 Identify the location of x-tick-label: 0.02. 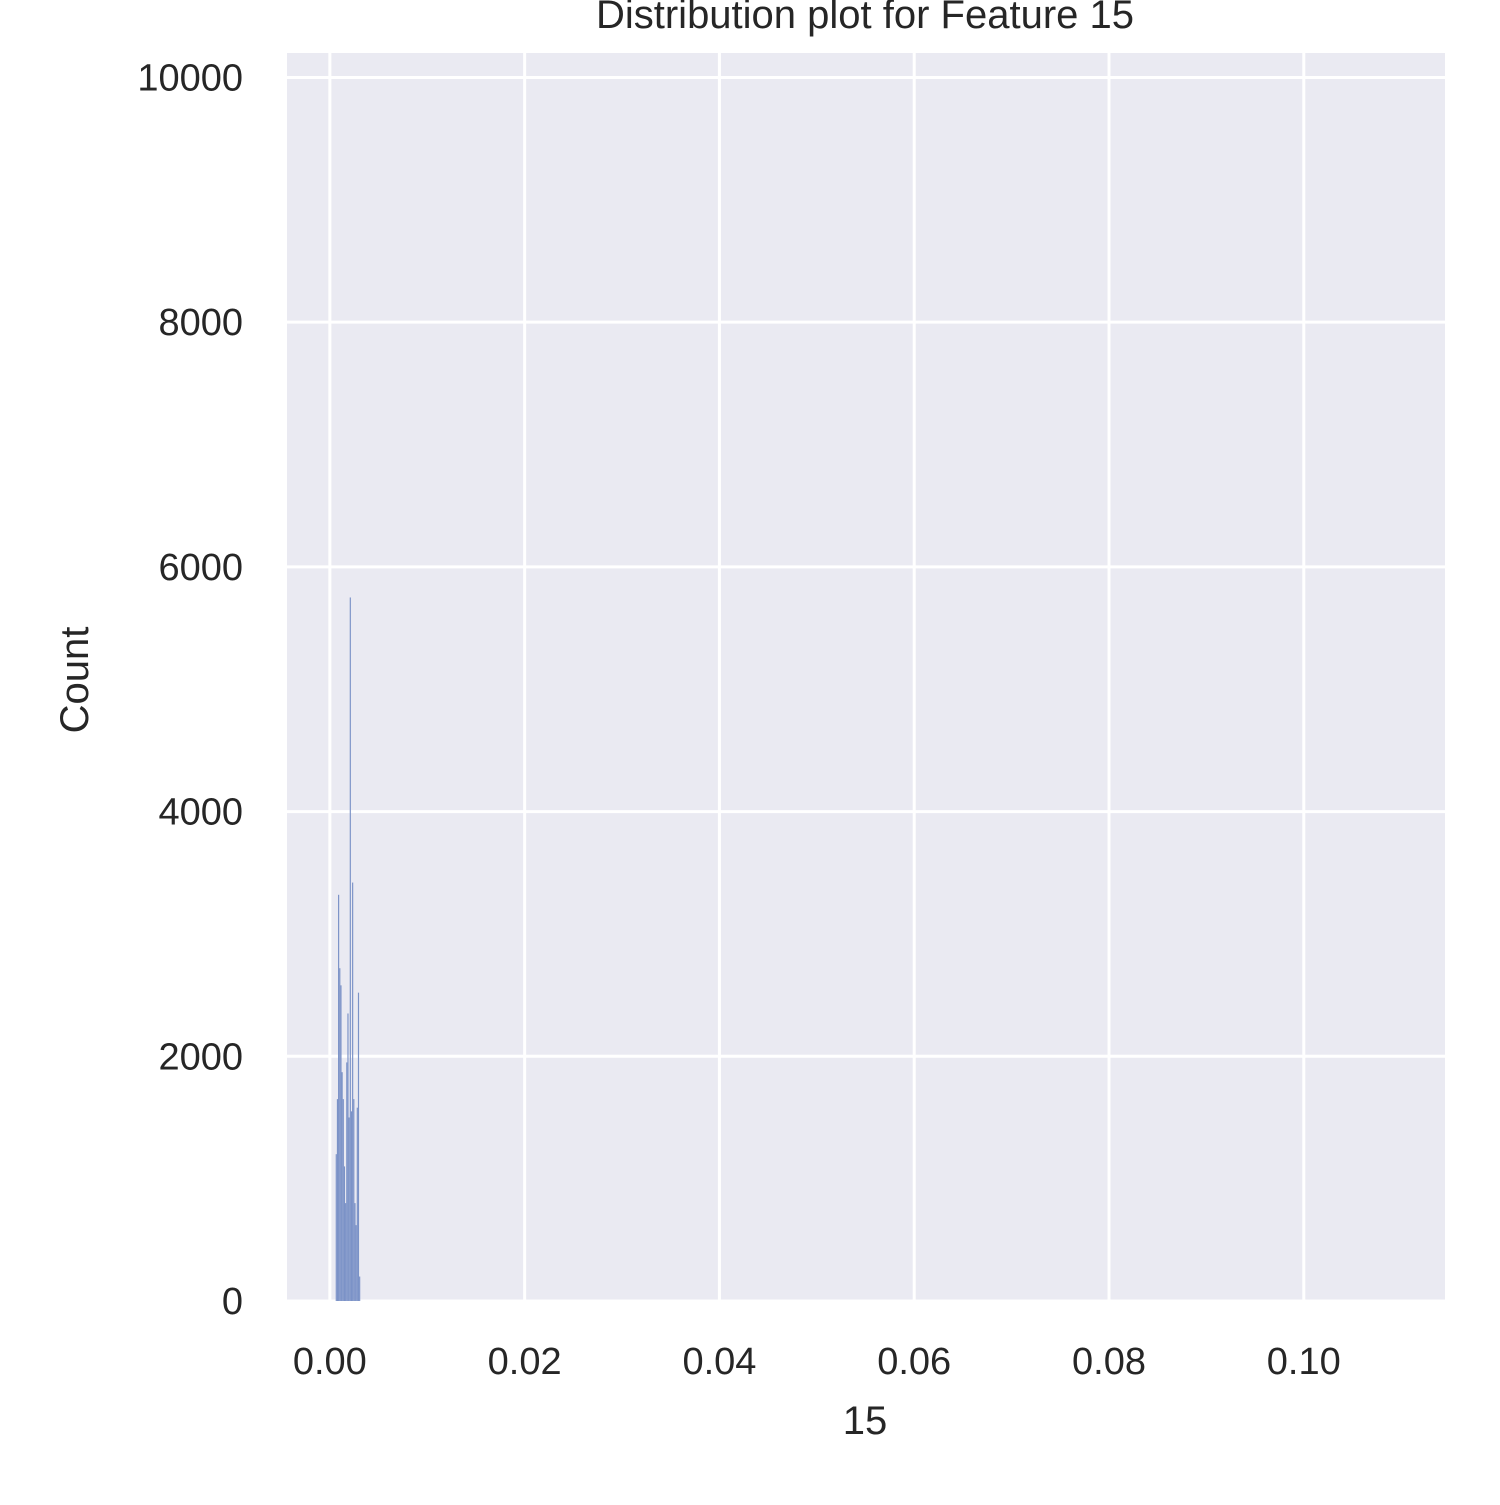
(525, 1362).